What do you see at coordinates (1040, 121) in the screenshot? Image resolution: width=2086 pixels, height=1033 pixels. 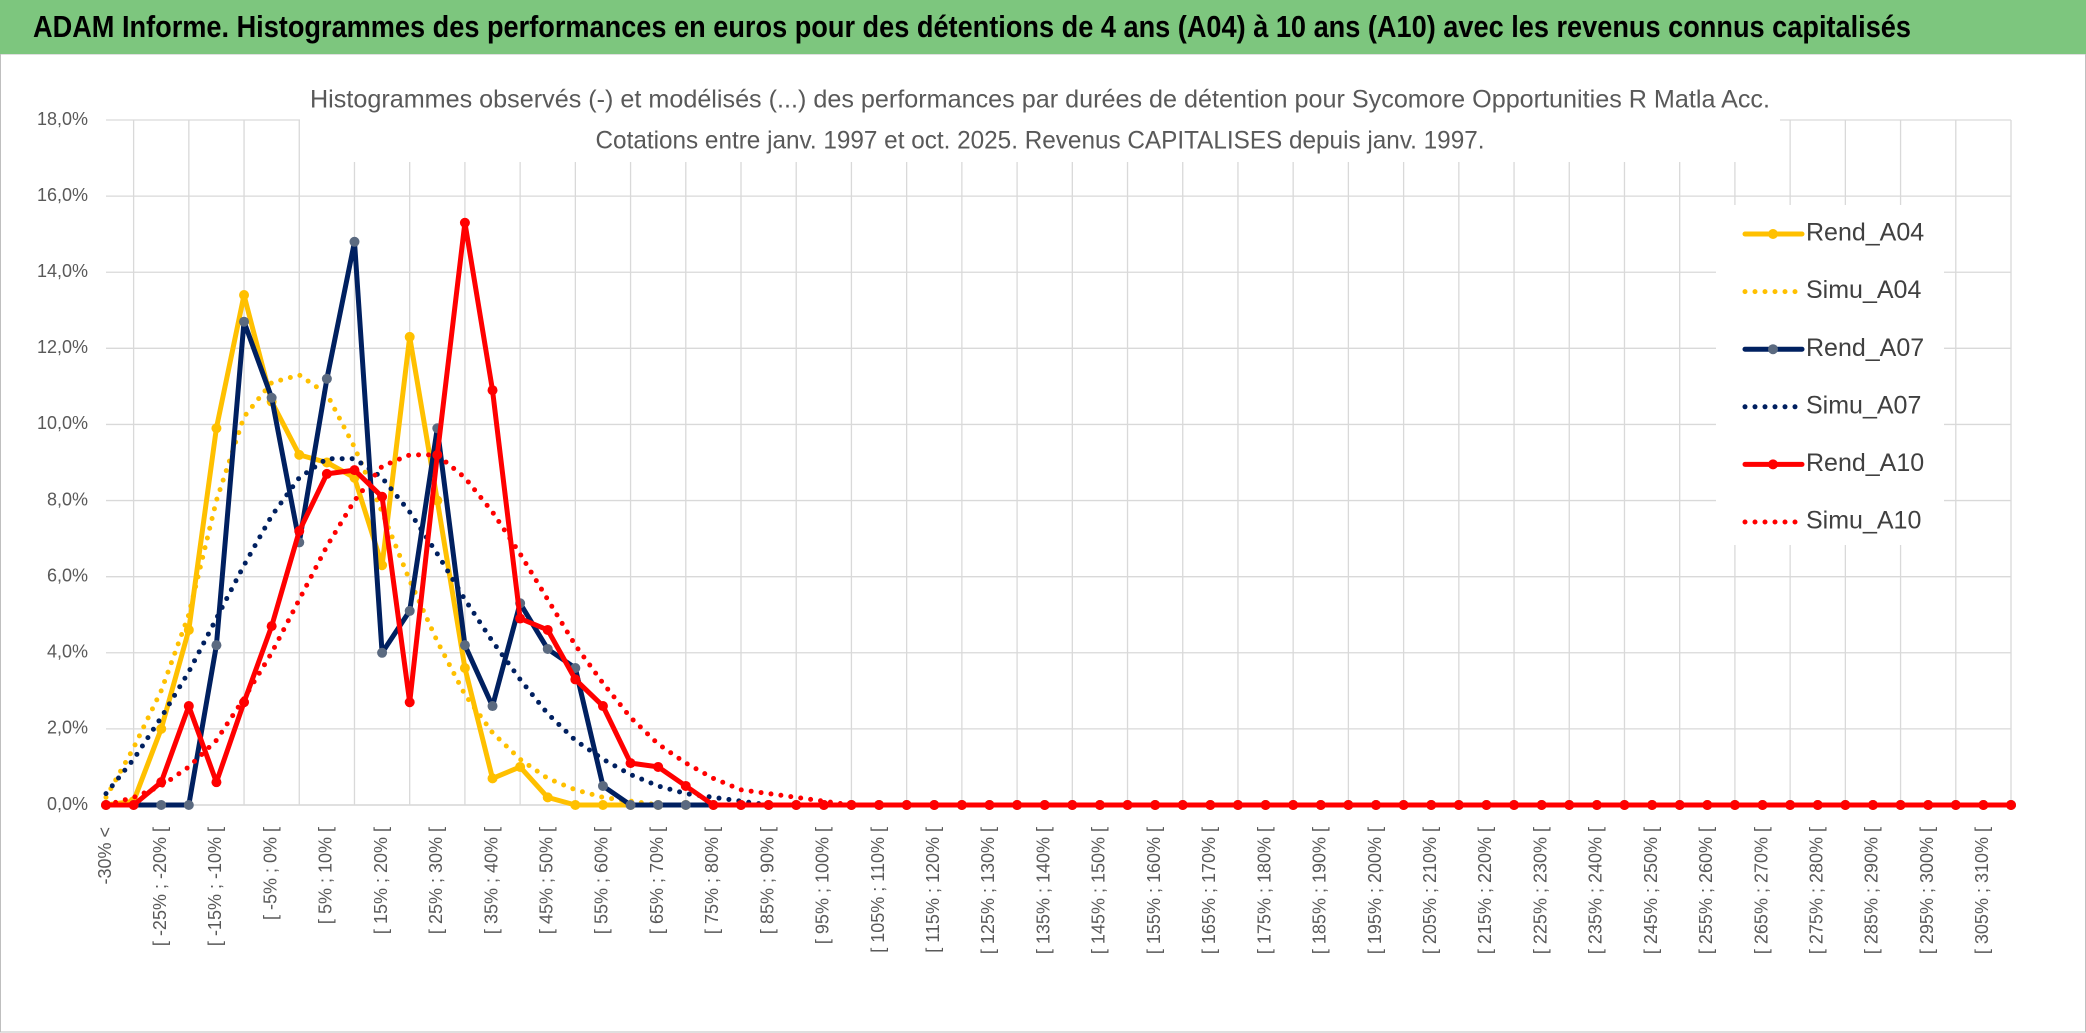 I see `title-background` at bounding box center [1040, 121].